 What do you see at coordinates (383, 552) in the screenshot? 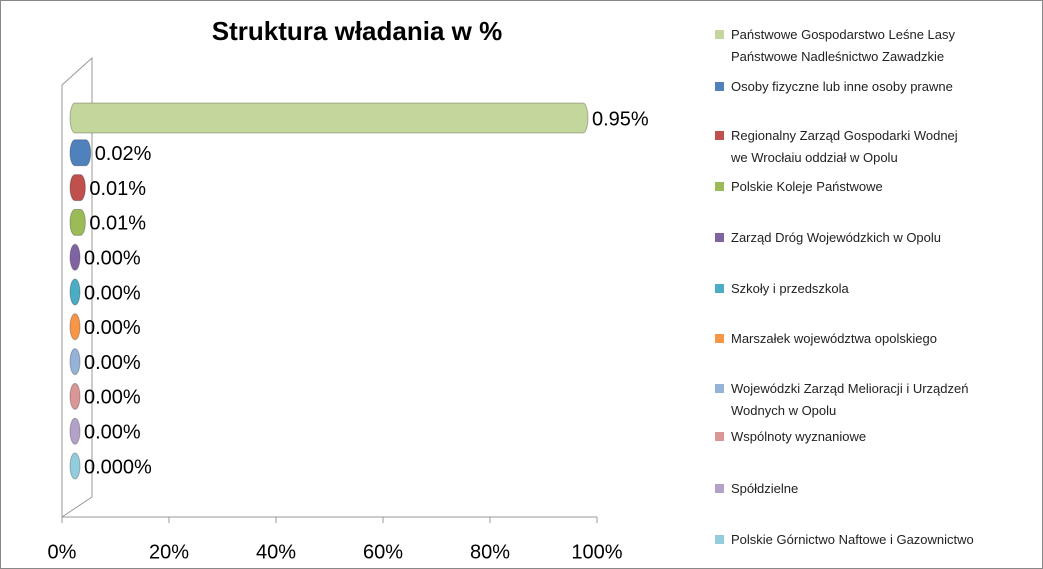
I see `x-tick-label: 60%` at bounding box center [383, 552].